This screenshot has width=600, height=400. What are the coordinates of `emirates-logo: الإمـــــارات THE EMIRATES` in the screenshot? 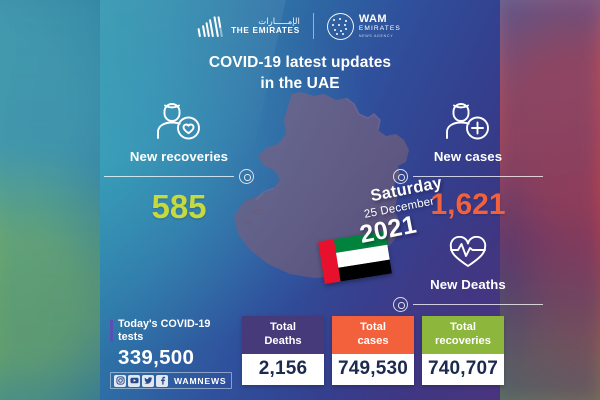 It's located at (248, 26).